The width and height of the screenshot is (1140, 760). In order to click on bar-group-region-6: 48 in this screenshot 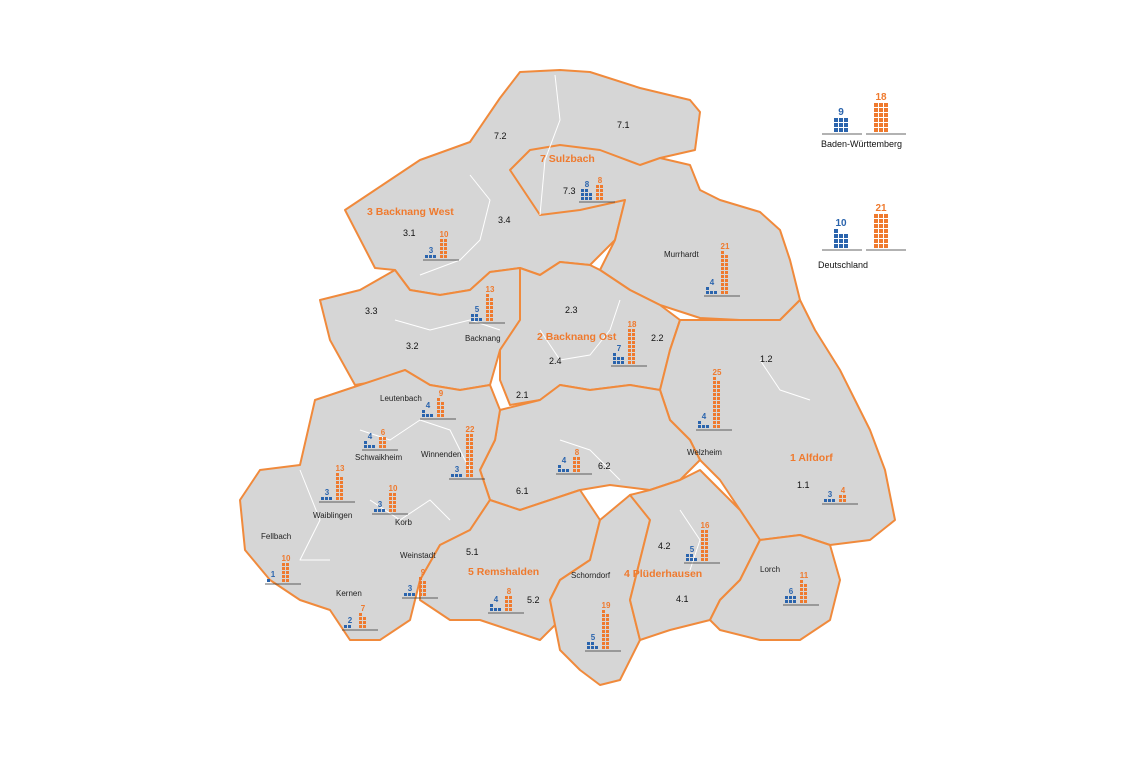, I will do `click(574, 461)`.